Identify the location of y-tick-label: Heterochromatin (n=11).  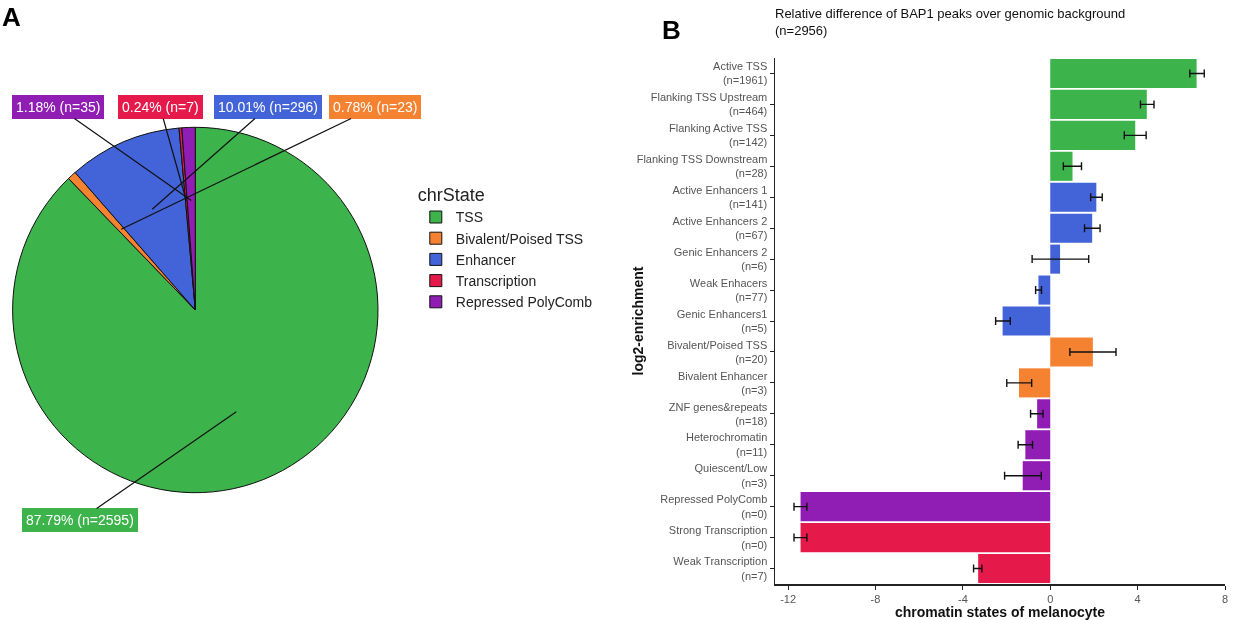
(726, 444).